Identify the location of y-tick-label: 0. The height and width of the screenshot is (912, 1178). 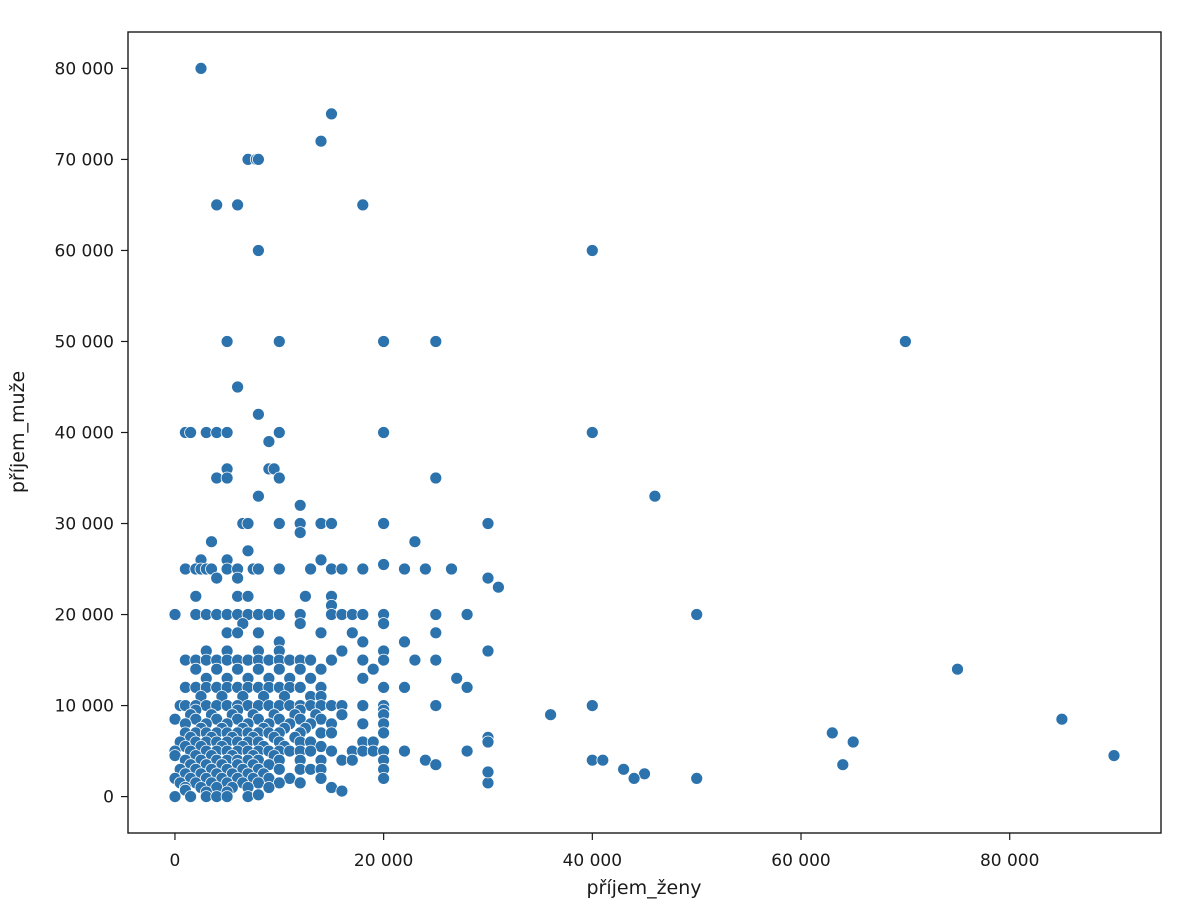
(108, 798).